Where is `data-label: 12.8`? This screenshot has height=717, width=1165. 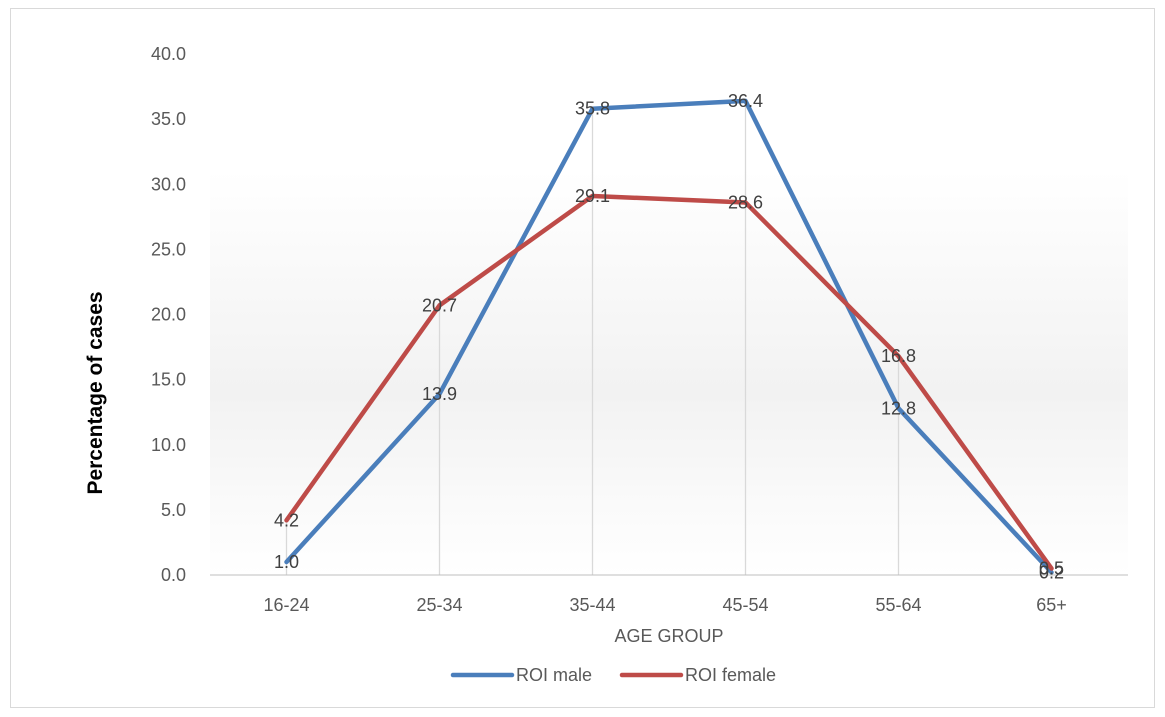
data-label: 12.8 is located at coordinates (898, 408).